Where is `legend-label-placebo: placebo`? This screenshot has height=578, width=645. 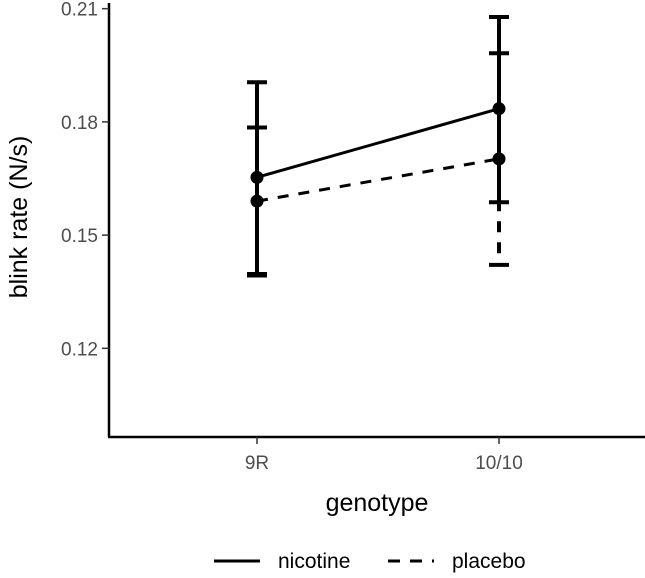 legend-label-placebo: placebo is located at coordinates (489, 561).